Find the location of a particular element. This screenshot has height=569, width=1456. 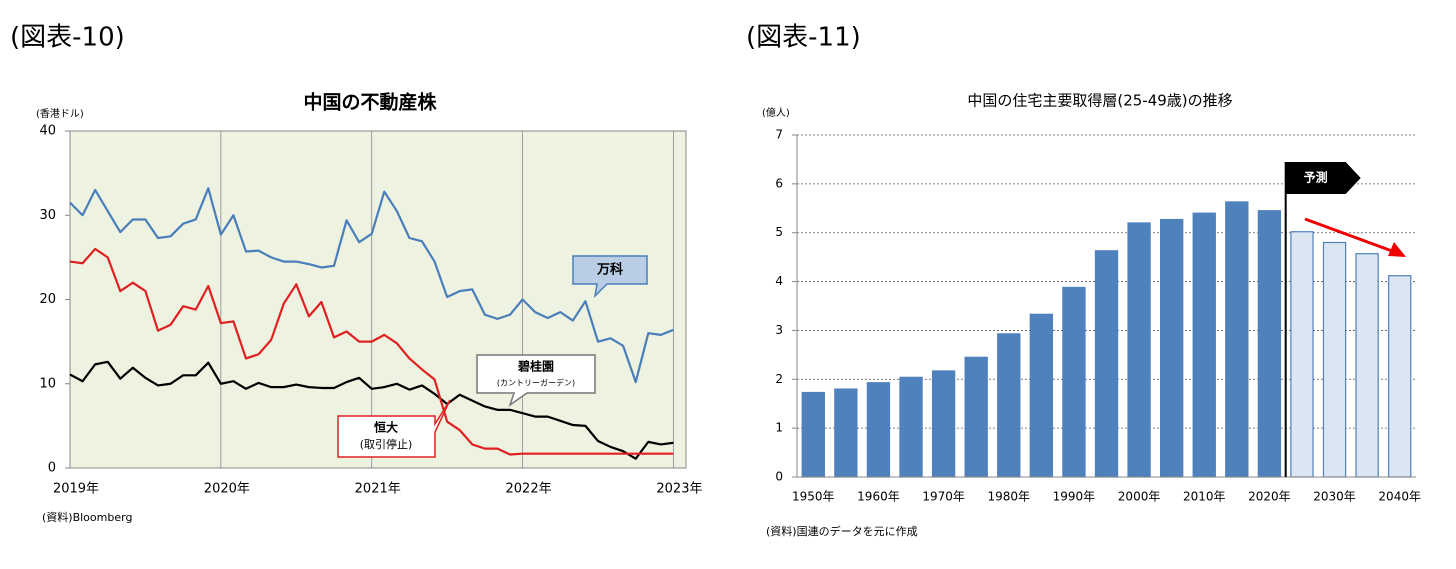

y-tick-label: 6 is located at coordinates (779, 183).